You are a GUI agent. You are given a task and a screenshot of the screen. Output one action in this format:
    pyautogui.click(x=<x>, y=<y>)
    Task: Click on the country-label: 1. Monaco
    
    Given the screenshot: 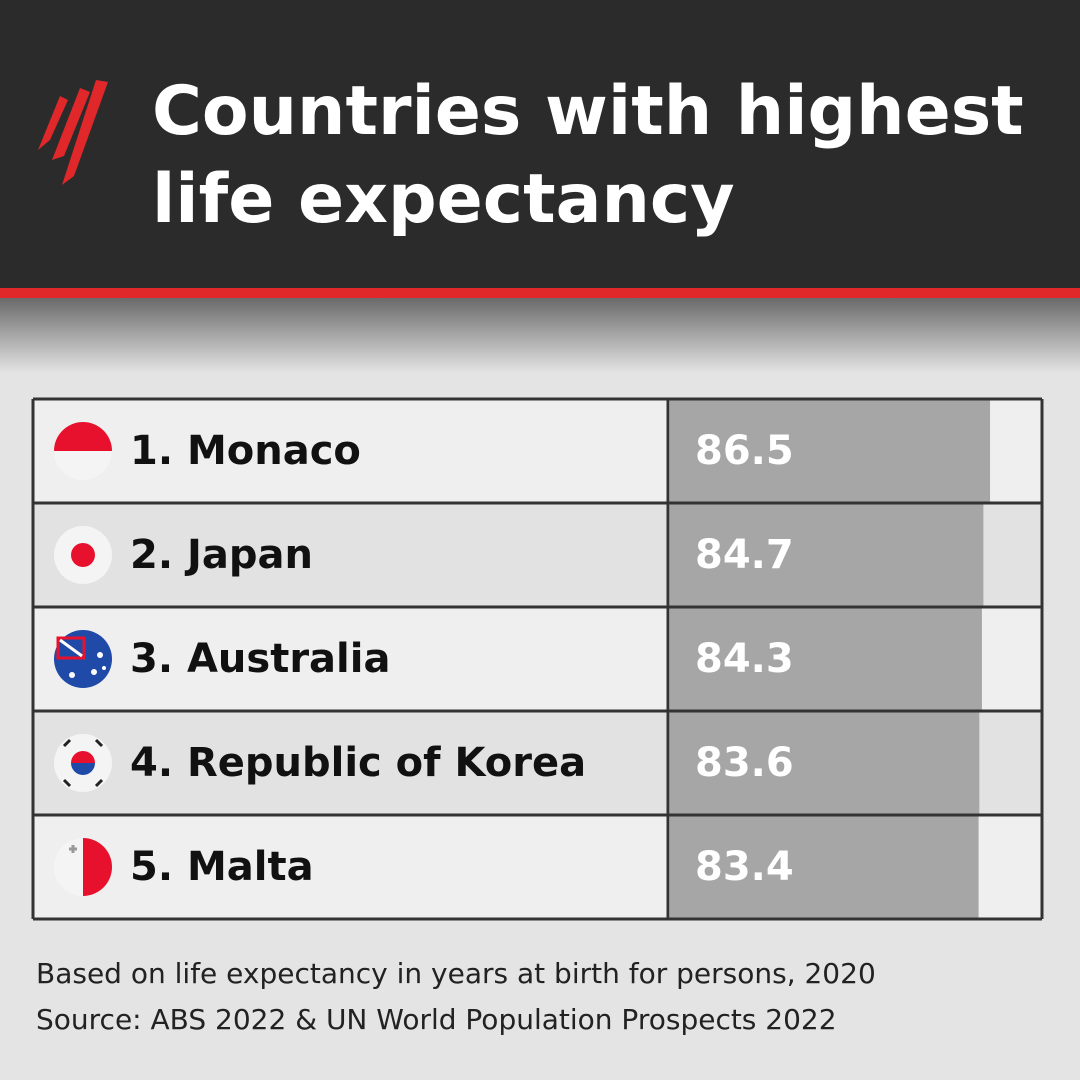 What is the action you would take?
    pyautogui.click(x=245, y=451)
    